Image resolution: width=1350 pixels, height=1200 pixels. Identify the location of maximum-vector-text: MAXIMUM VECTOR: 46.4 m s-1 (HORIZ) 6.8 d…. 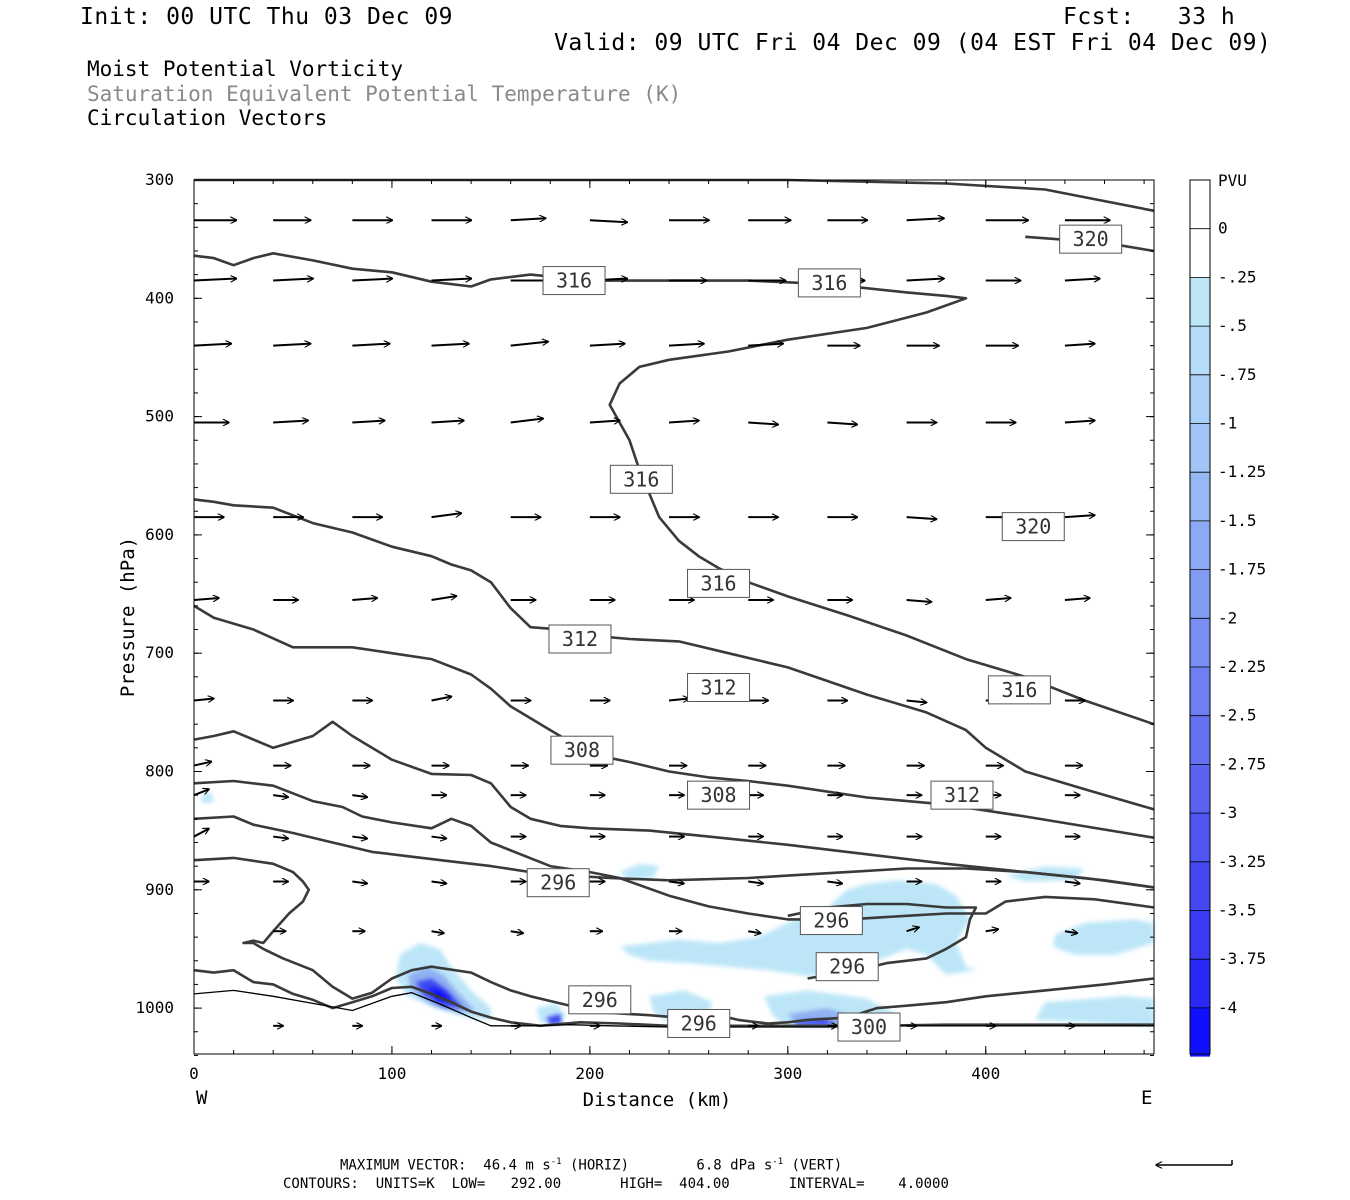
(591, 1165).